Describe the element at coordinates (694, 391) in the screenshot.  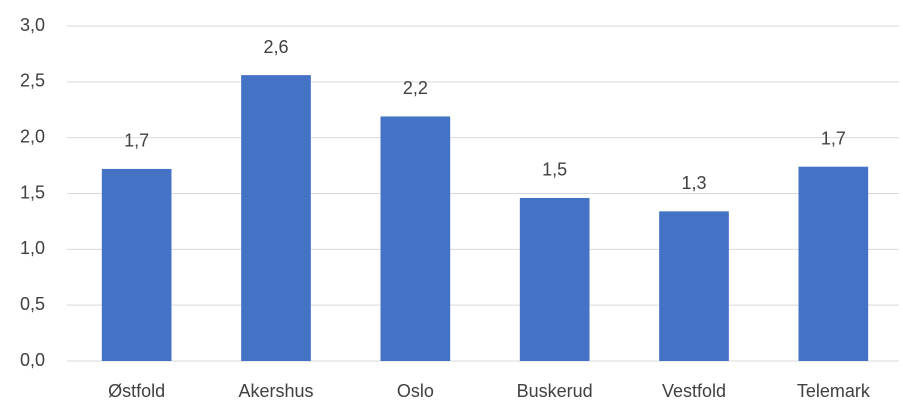
I see `x-tick-label: Vestfold` at that location.